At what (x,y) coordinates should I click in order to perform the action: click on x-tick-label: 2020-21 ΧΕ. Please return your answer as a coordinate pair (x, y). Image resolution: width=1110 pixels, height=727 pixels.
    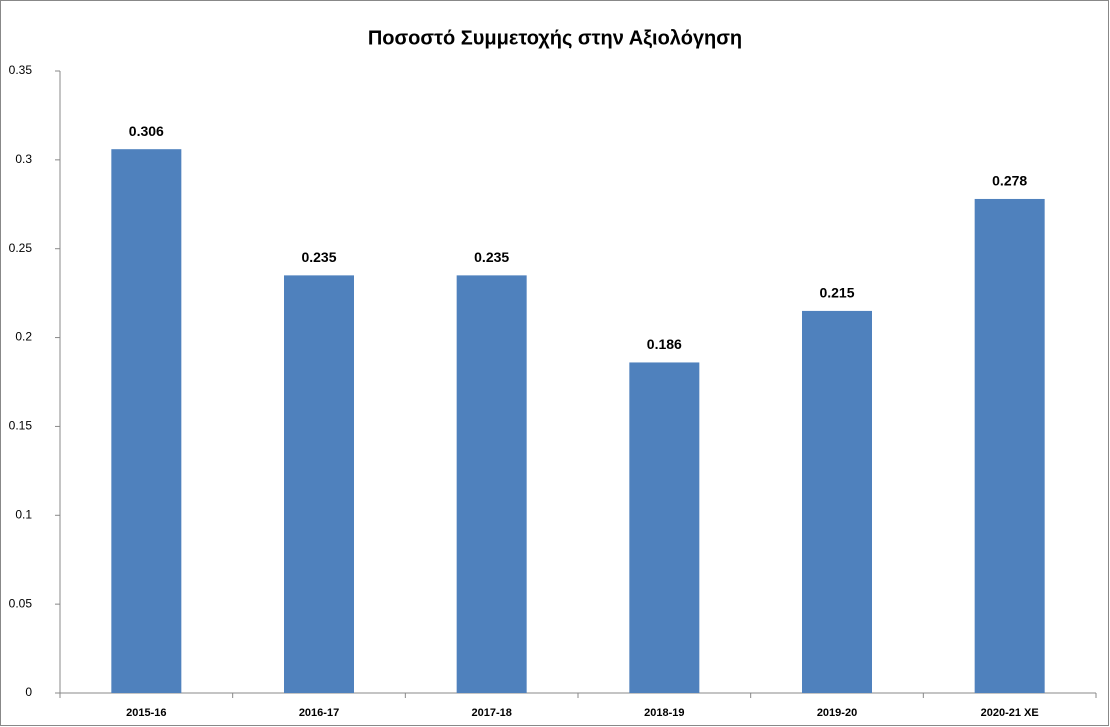
    Looking at the image, I should click on (1010, 713).